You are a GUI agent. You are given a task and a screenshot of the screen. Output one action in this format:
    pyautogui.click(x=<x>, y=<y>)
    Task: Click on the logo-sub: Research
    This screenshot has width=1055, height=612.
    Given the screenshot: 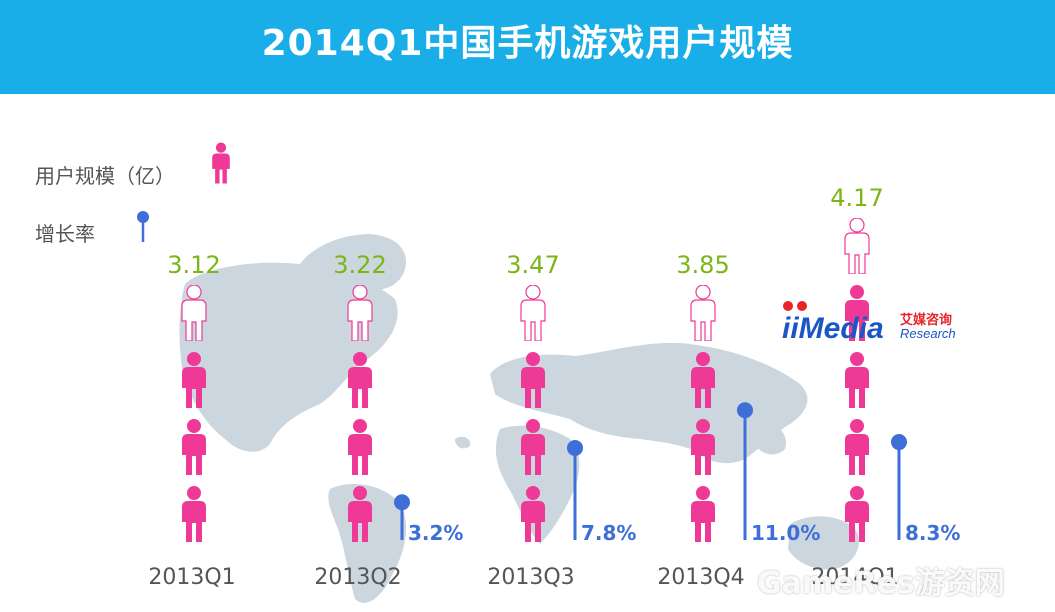 What is the action you would take?
    pyautogui.click(x=928, y=333)
    